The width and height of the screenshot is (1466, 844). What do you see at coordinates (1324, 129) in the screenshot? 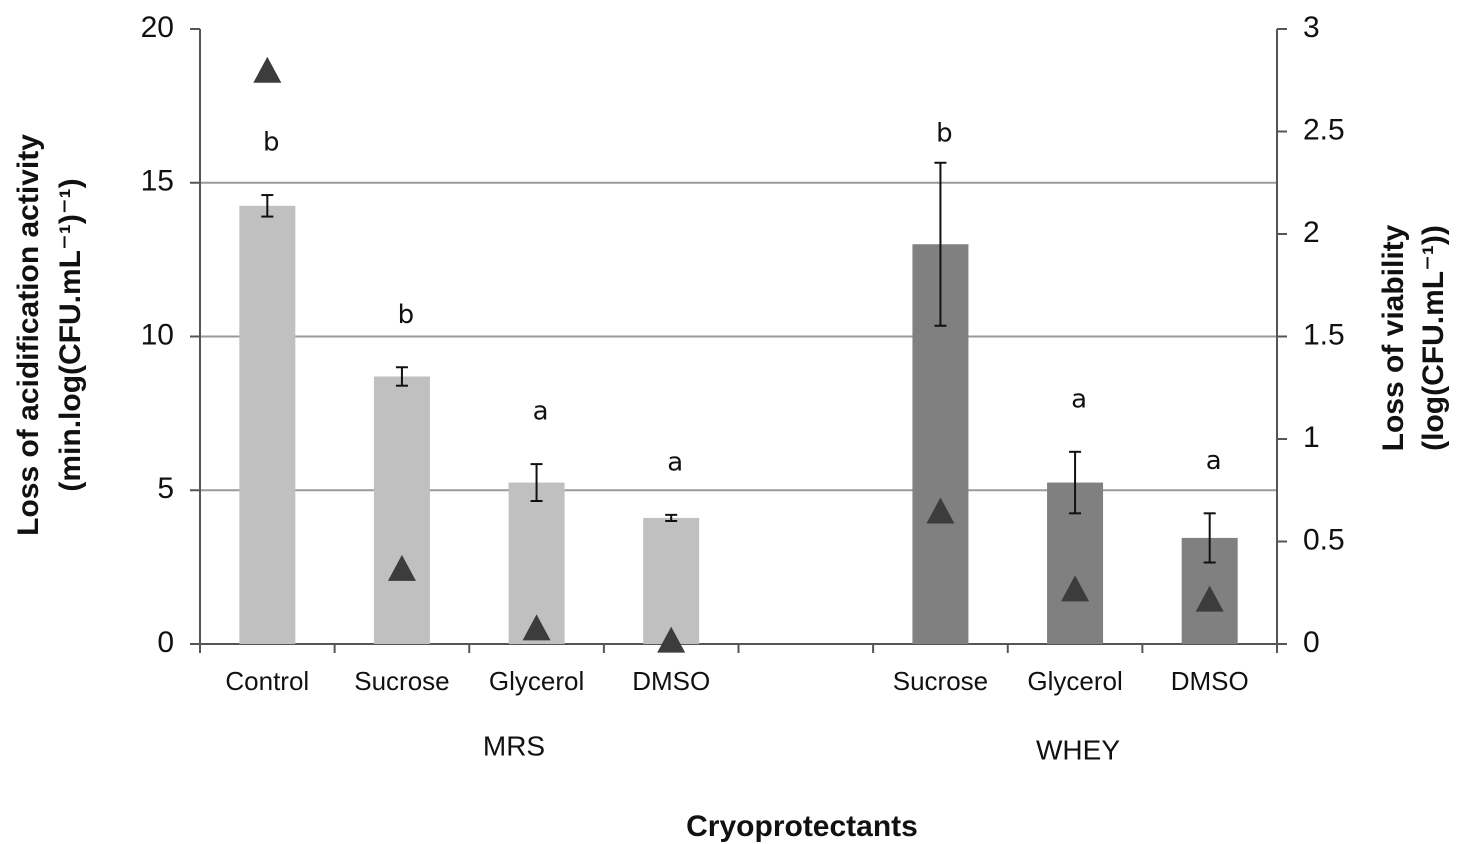
I see `y2-tick-label: 2.5` at bounding box center [1324, 129].